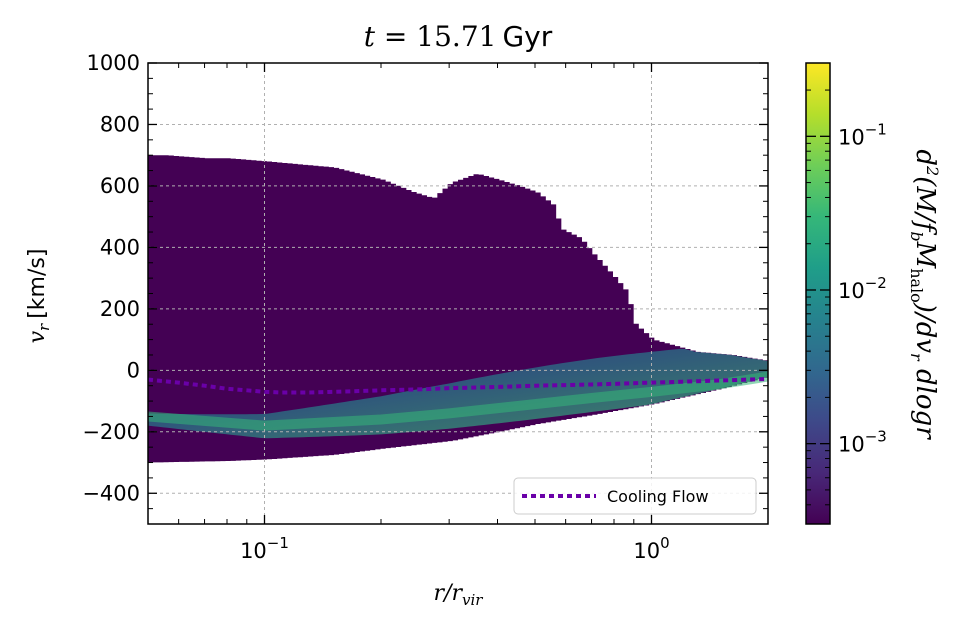 The width and height of the screenshot is (965, 626). What do you see at coordinates (924, 294) in the screenshot?
I see `colorbar-label: d2(M/fbMhalo)/dvr dlogr` at bounding box center [924, 294].